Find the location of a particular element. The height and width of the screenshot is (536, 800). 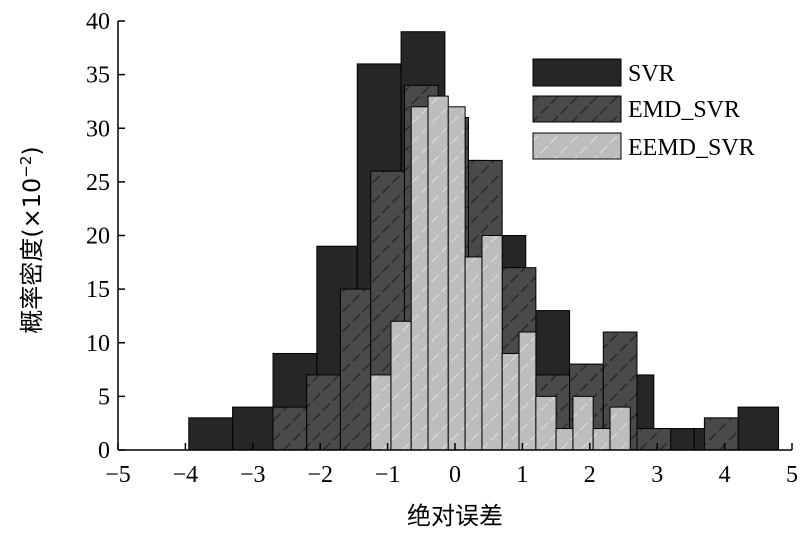

legend-label-emd-svr: EMD_SVR is located at coordinates (684, 110).